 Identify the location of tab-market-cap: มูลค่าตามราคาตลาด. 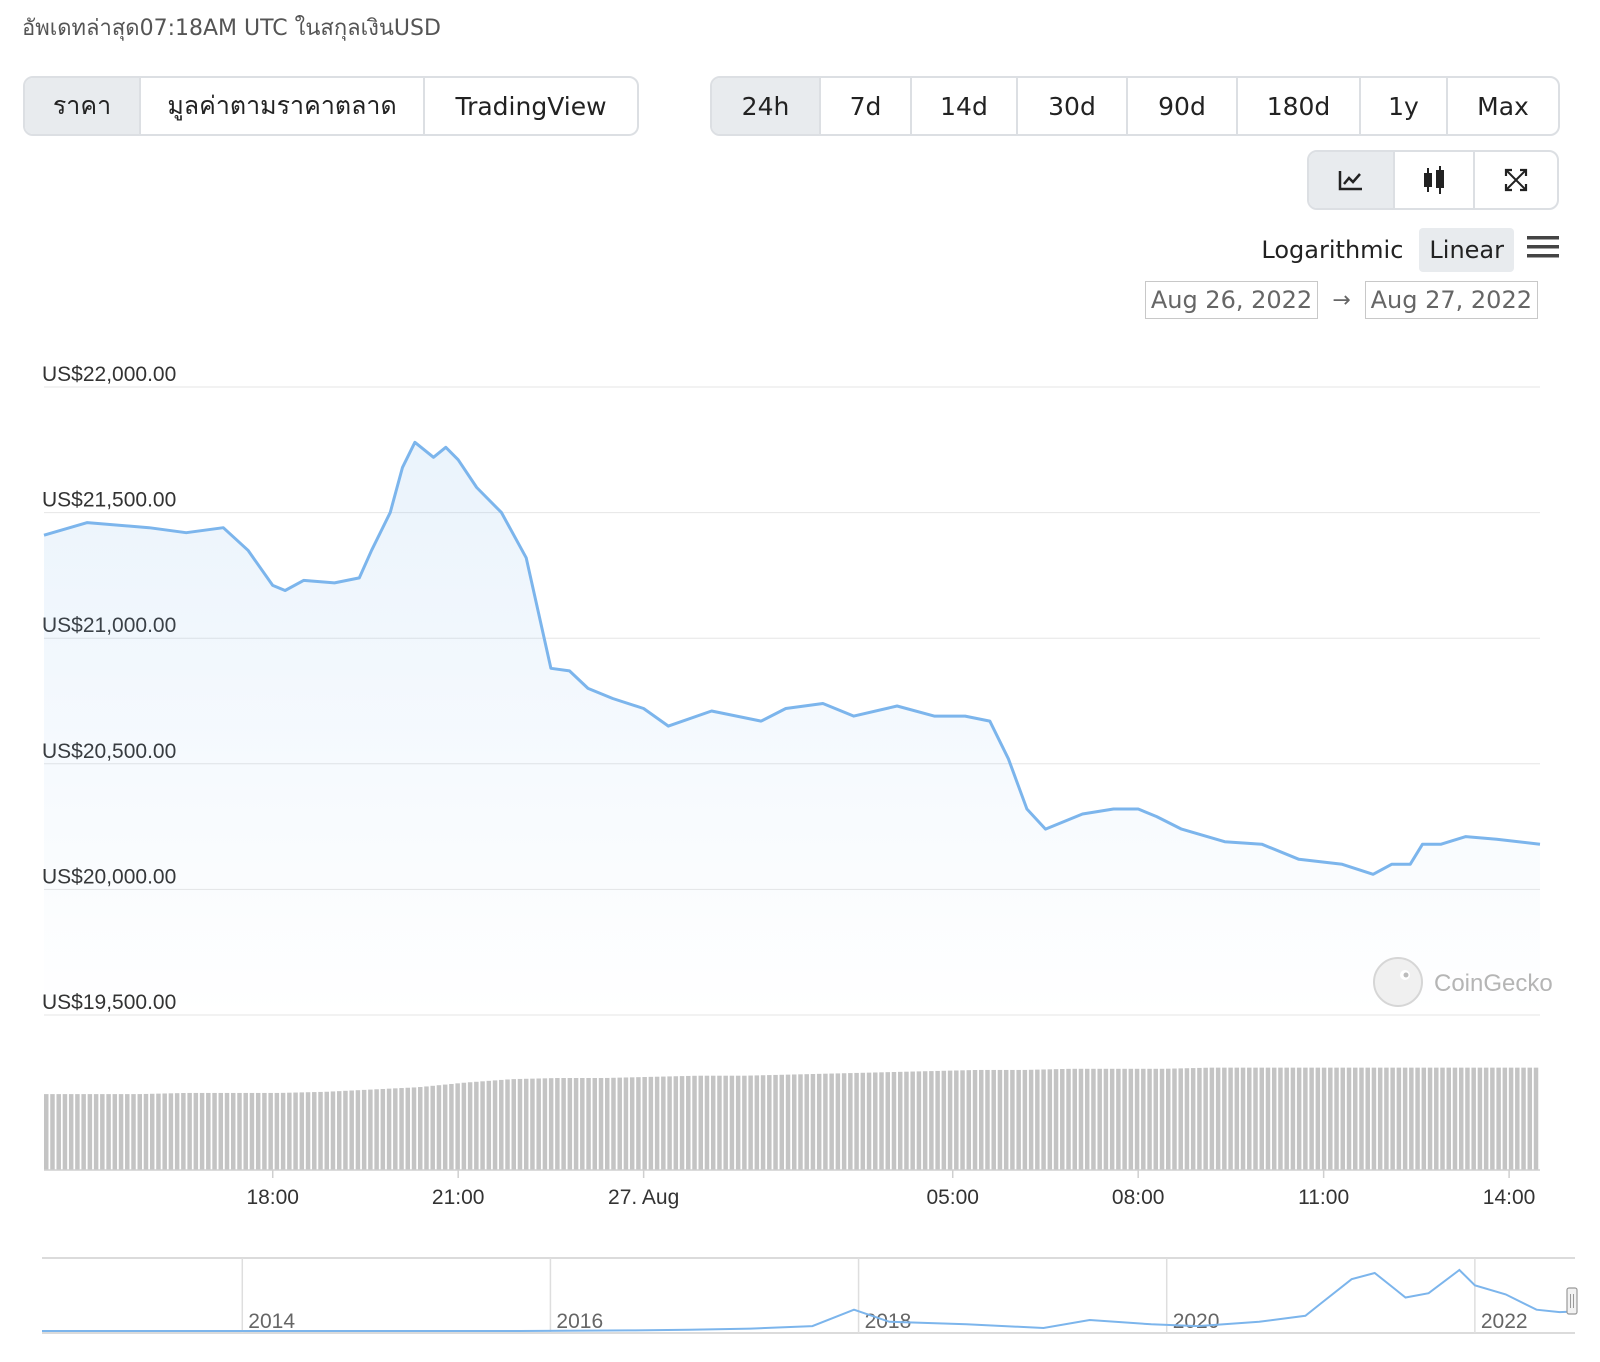
(283, 106).